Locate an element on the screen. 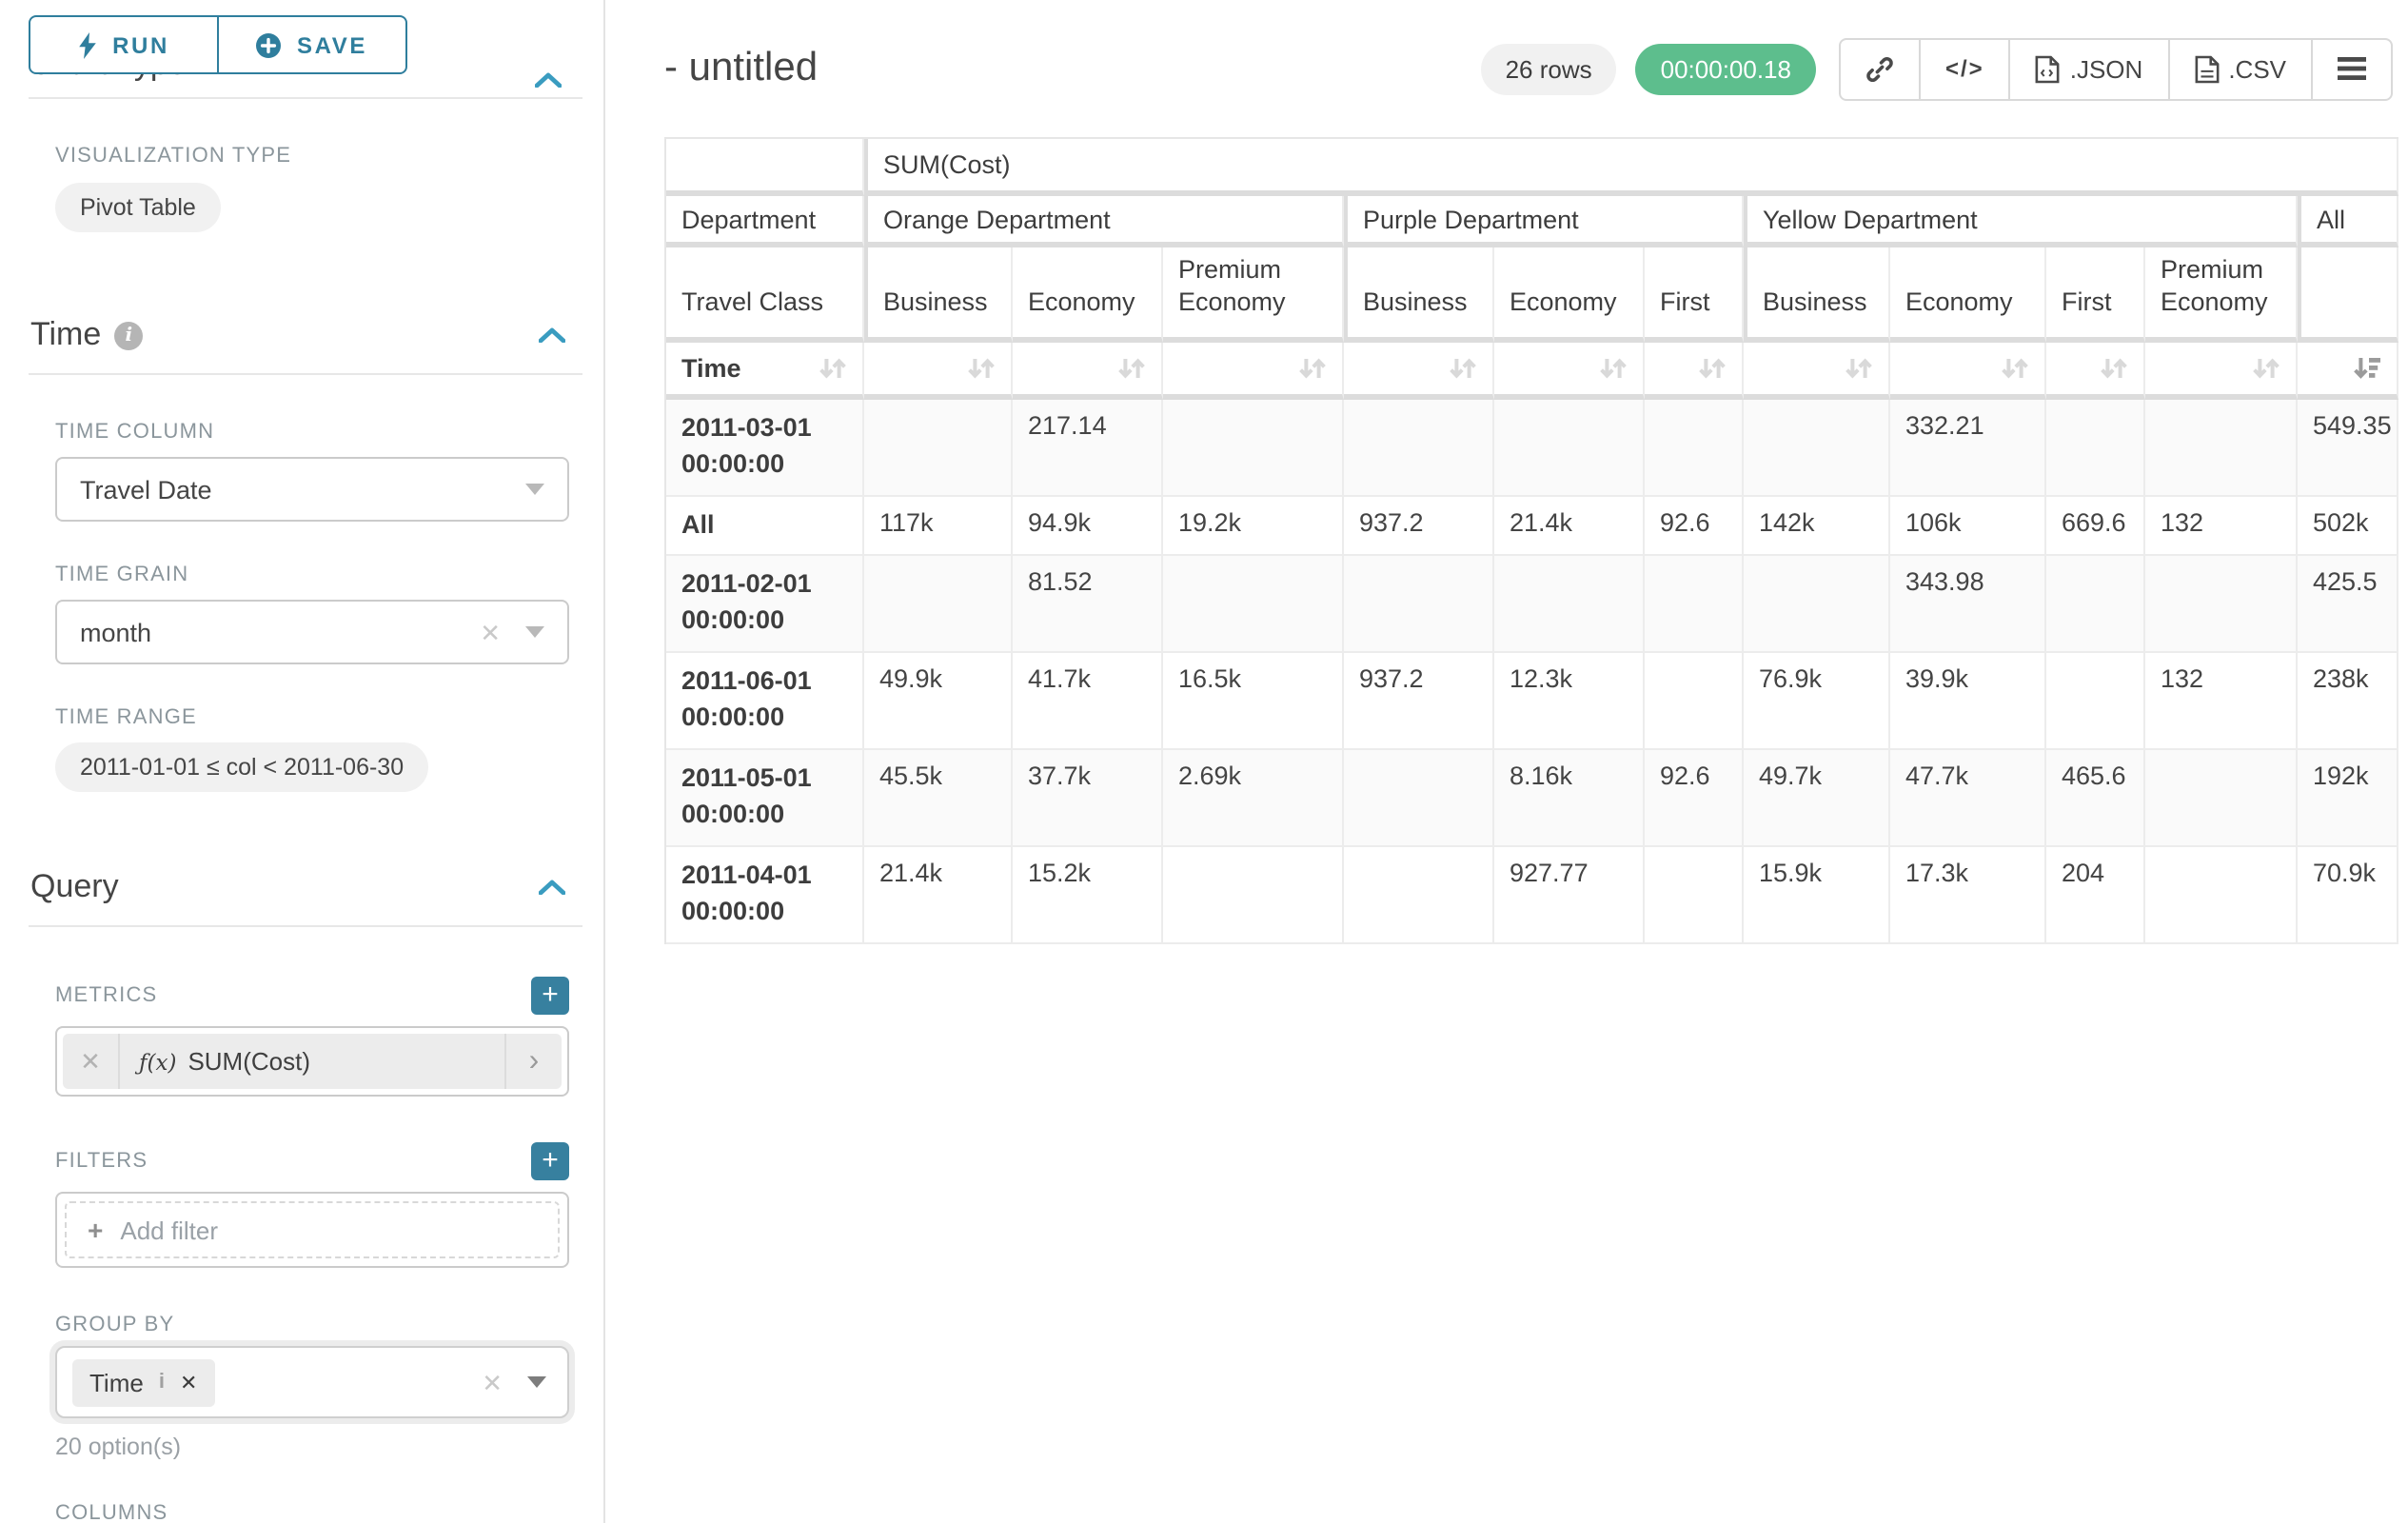 This screenshot has height=1523, width=2408. export-toolbar: </> .JSON .CSV is located at coordinates (2116, 68).